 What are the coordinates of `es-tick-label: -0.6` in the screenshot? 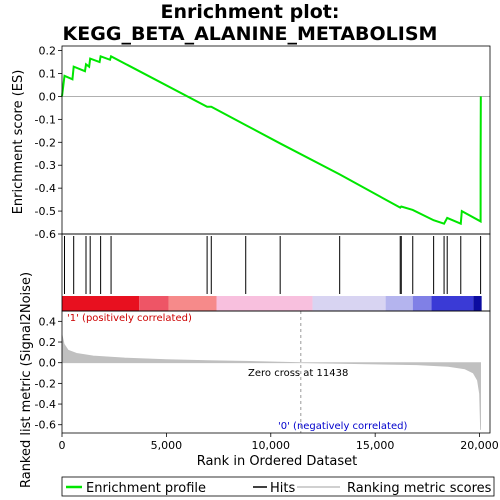 It's located at (45, 234).